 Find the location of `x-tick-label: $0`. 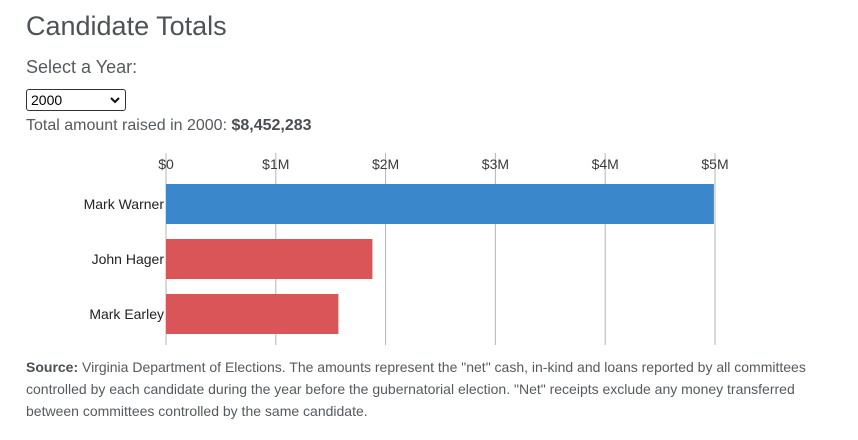

x-tick-label: $0 is located at coordinates (166, 164).